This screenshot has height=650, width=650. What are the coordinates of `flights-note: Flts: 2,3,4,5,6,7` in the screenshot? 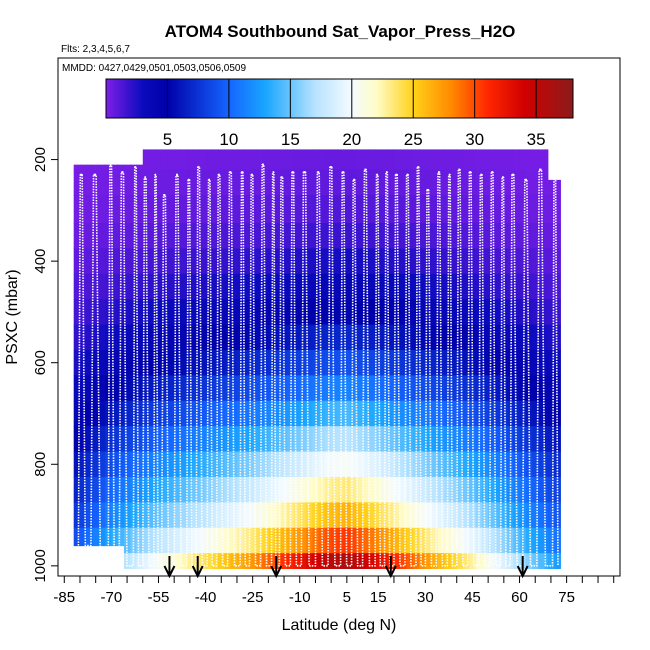 It's located at (95, 49).